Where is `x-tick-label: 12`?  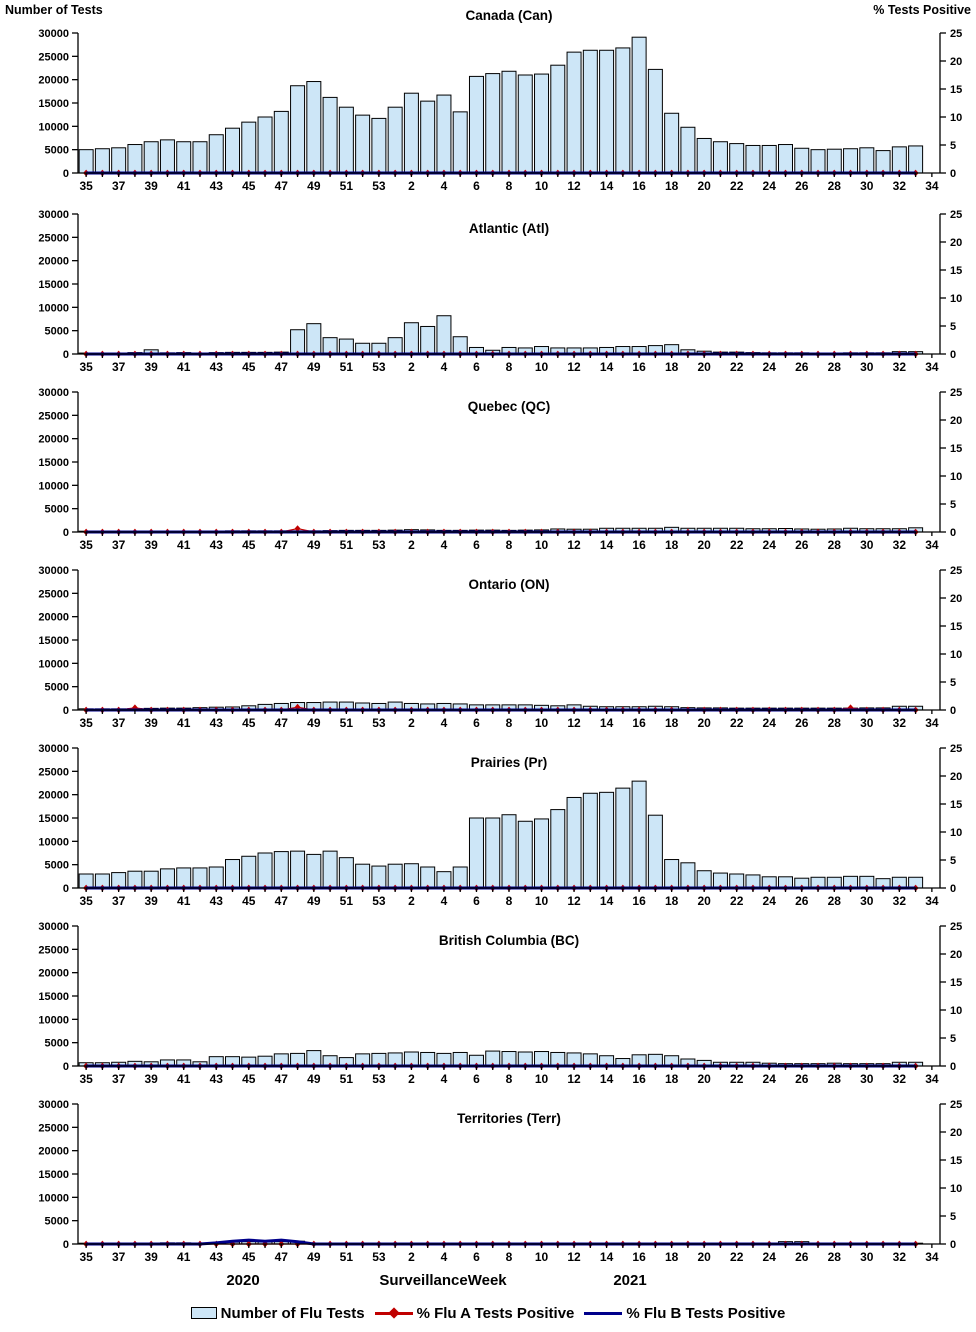 x-tick-label: 12 is located at coordinates (574, 186).